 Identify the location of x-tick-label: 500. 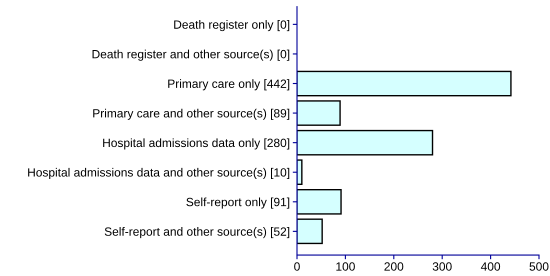
(539, 266).